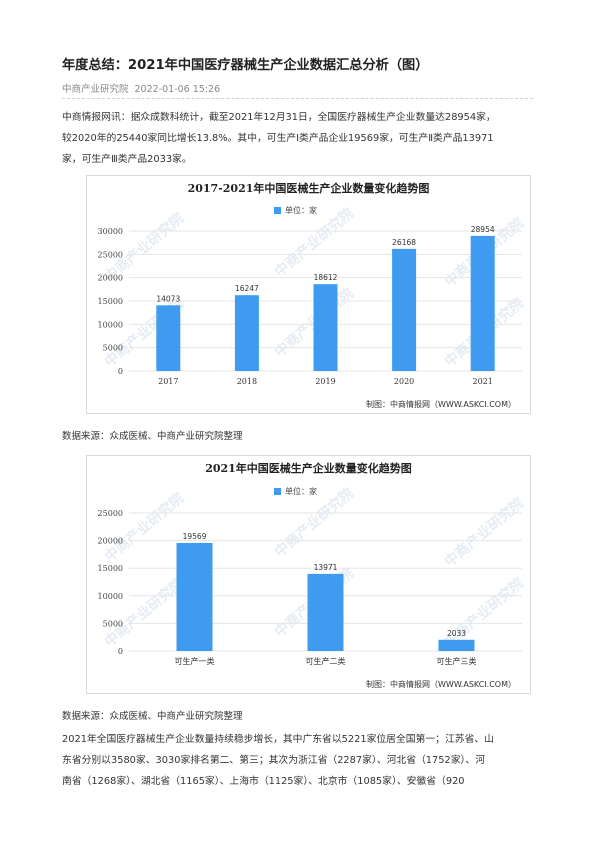 This screenshot has width=595, height=842. What do you see at coordinates (456, 633) in the screenshot?
I see `data-label: 2033` at bounding box center [456, 633].